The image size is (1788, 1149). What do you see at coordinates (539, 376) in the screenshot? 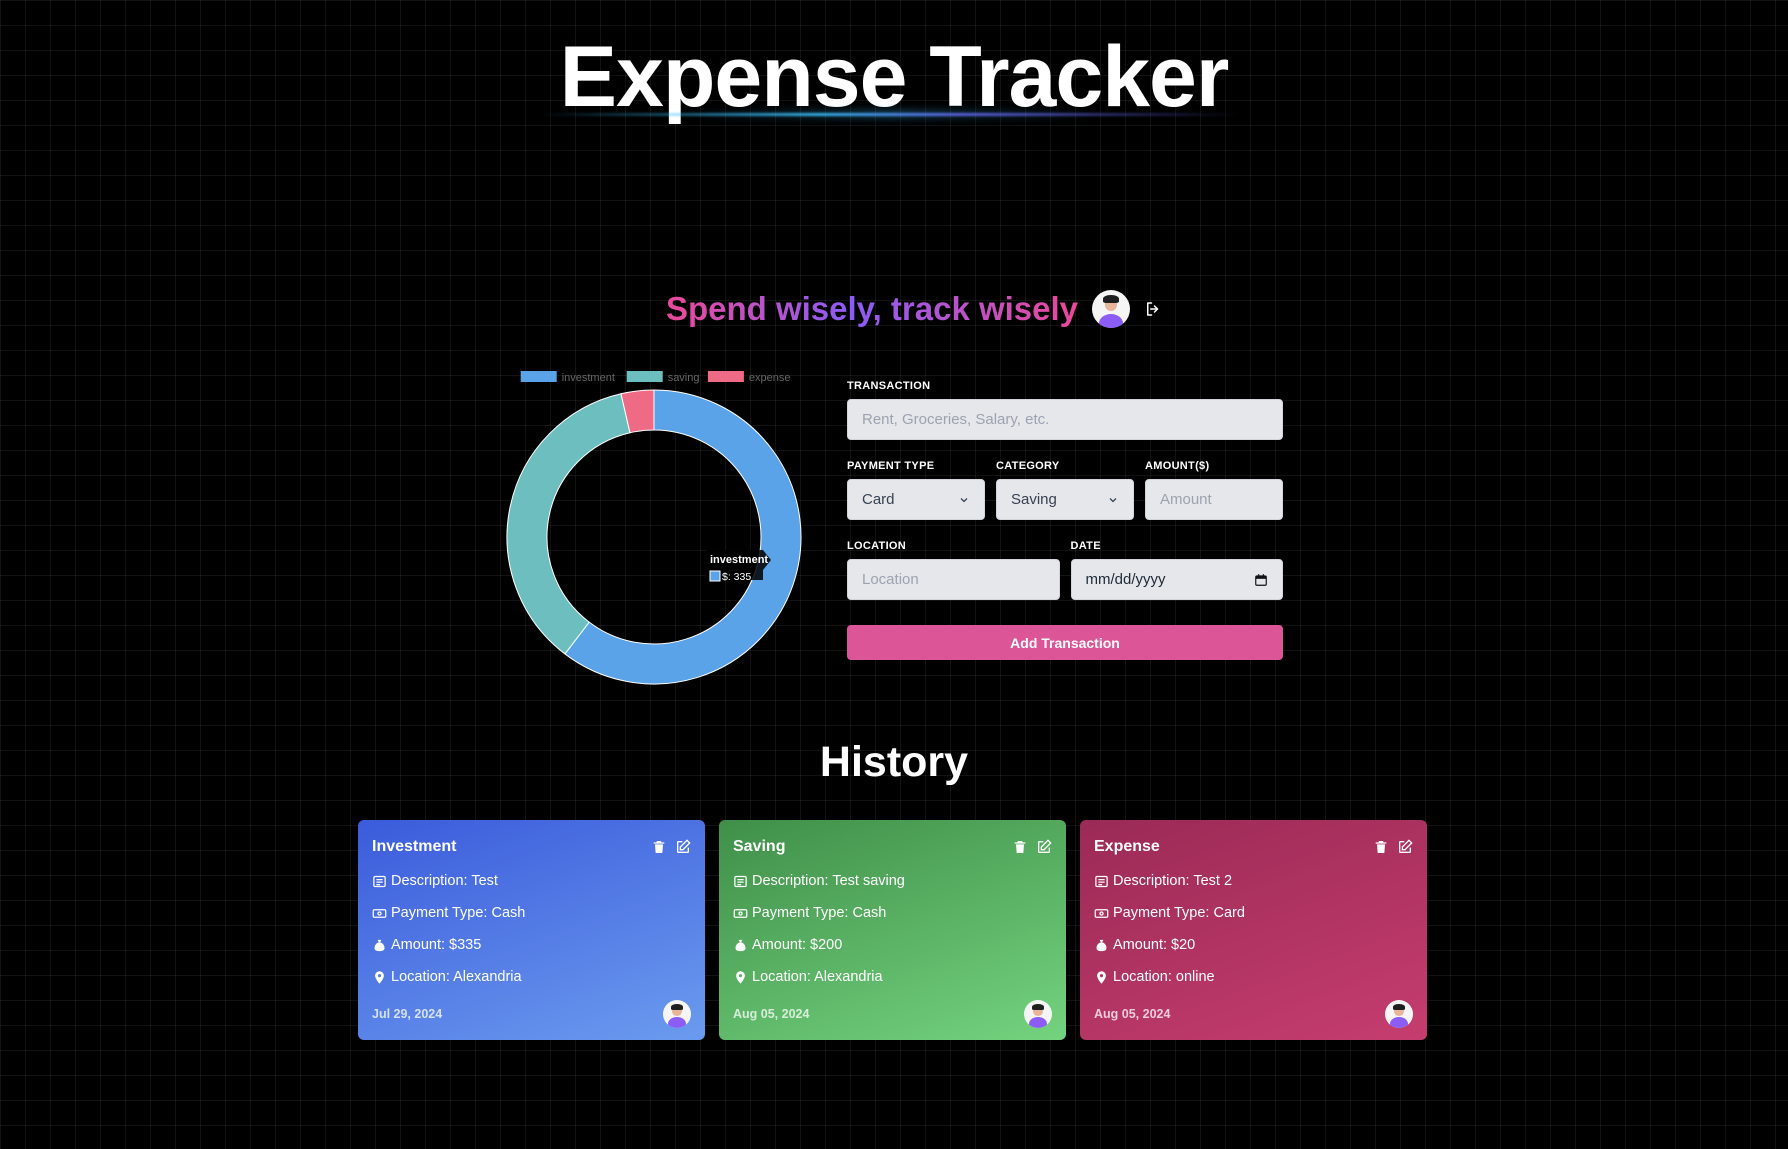
I see `legend-swatch-investment` at bounding box center [539, 376].